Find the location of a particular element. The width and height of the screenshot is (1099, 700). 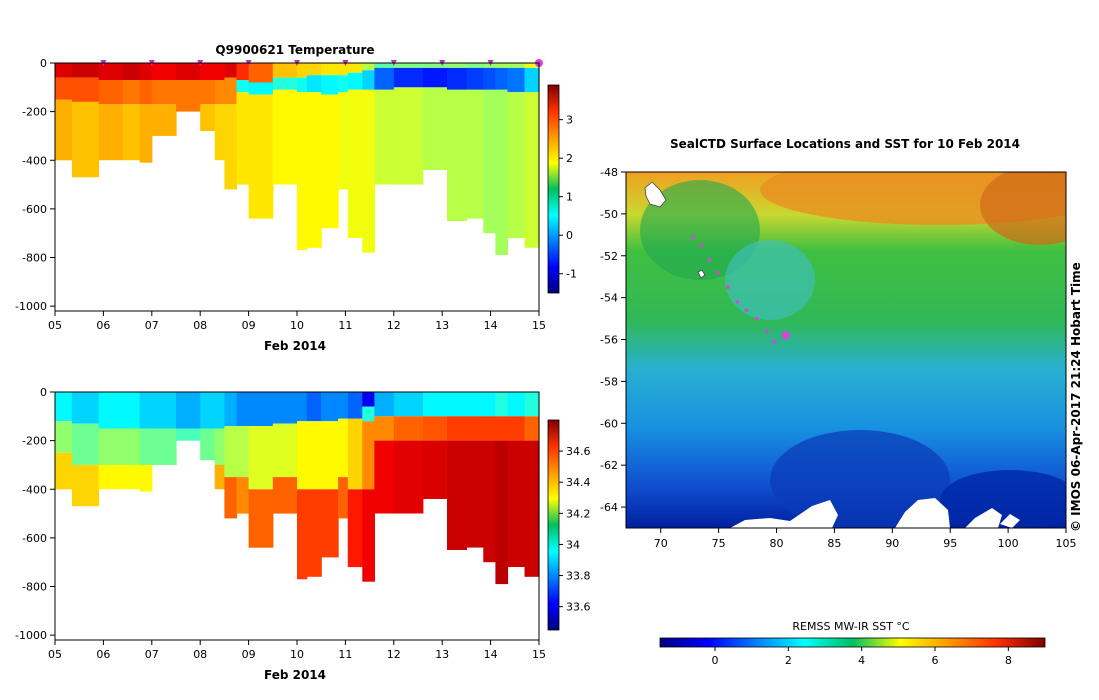

lat-tick-label-8: -64 is located at coordinates (609, 507).